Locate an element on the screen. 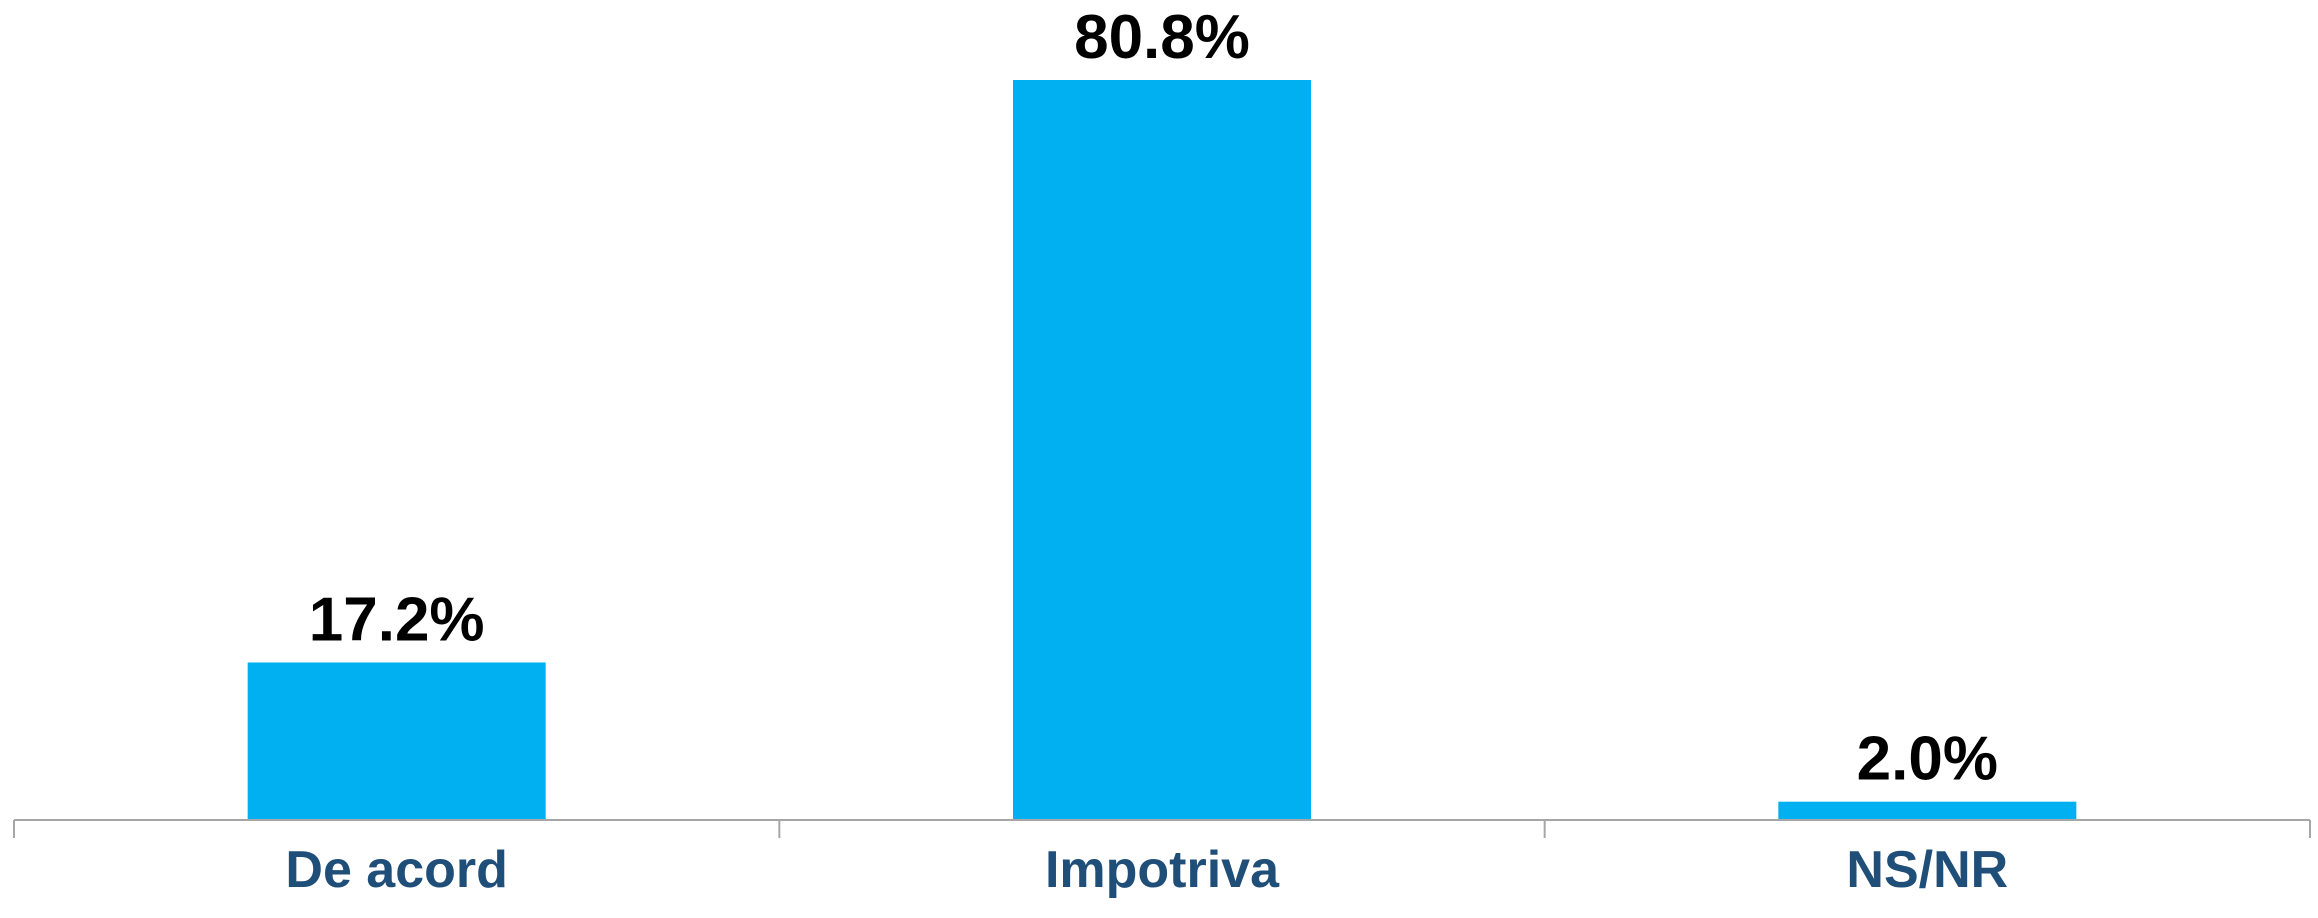 The width and height of the screenshot is (2318, 918). x-tick-label: NS/NR is located at coordinates (1927, 870).